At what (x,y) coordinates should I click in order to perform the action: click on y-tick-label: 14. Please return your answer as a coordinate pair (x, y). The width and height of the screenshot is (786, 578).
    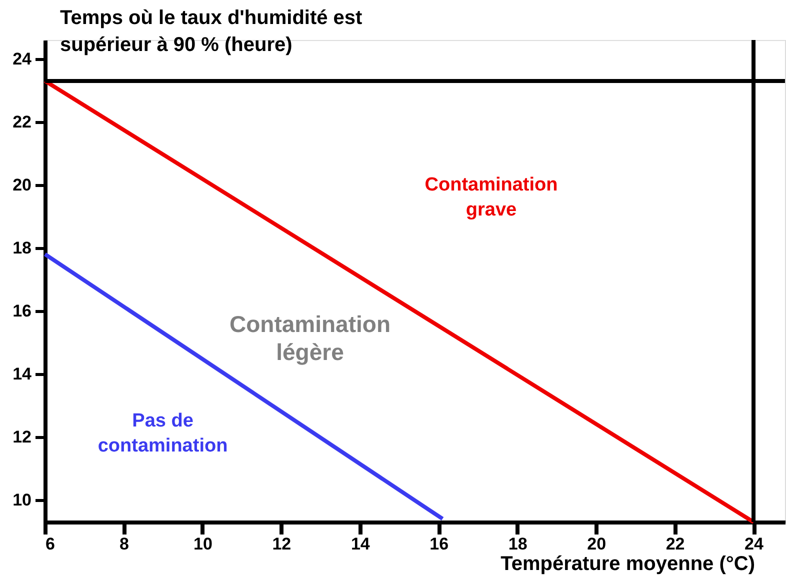
    Looking at the image, I should click on (22, 374).